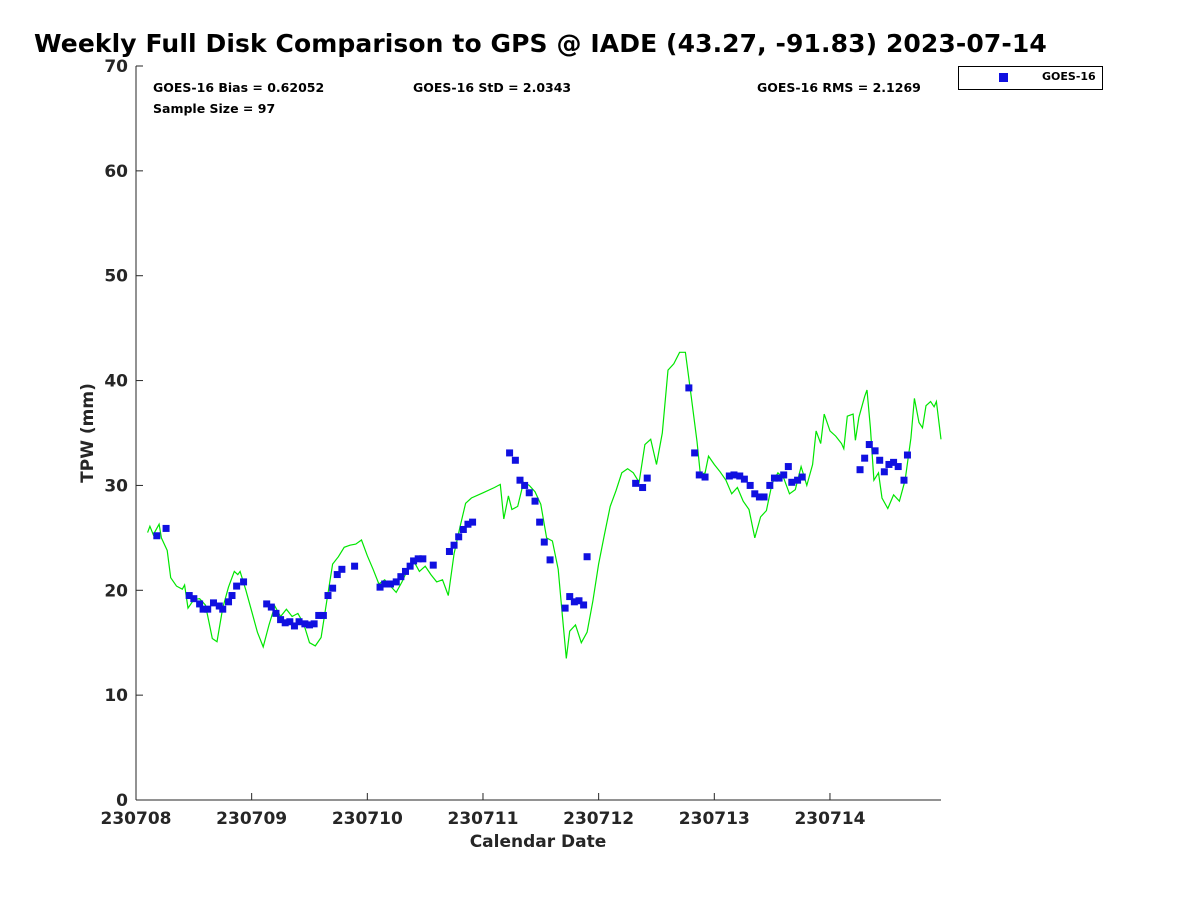  What do you see at coordinates (122, 801) in the screenshot?
I see `y-tick-label: 0` at bounding box center [122, 801].